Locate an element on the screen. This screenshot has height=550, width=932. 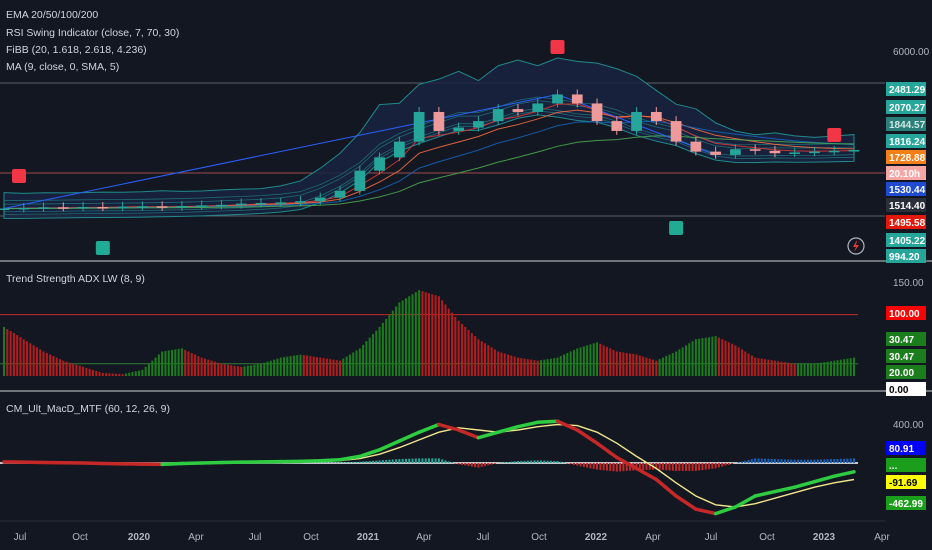
time-axis-label-8: Jul is located at coordinates (483, 537).